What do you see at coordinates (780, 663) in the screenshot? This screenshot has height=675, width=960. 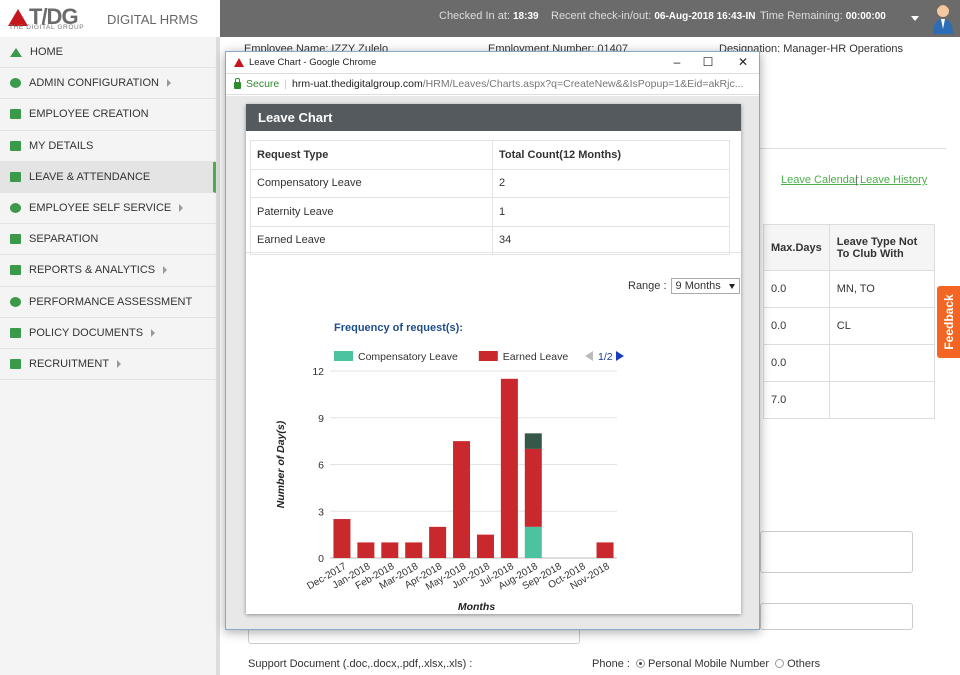 I see `others-radio` at bounding box center [780, 663].